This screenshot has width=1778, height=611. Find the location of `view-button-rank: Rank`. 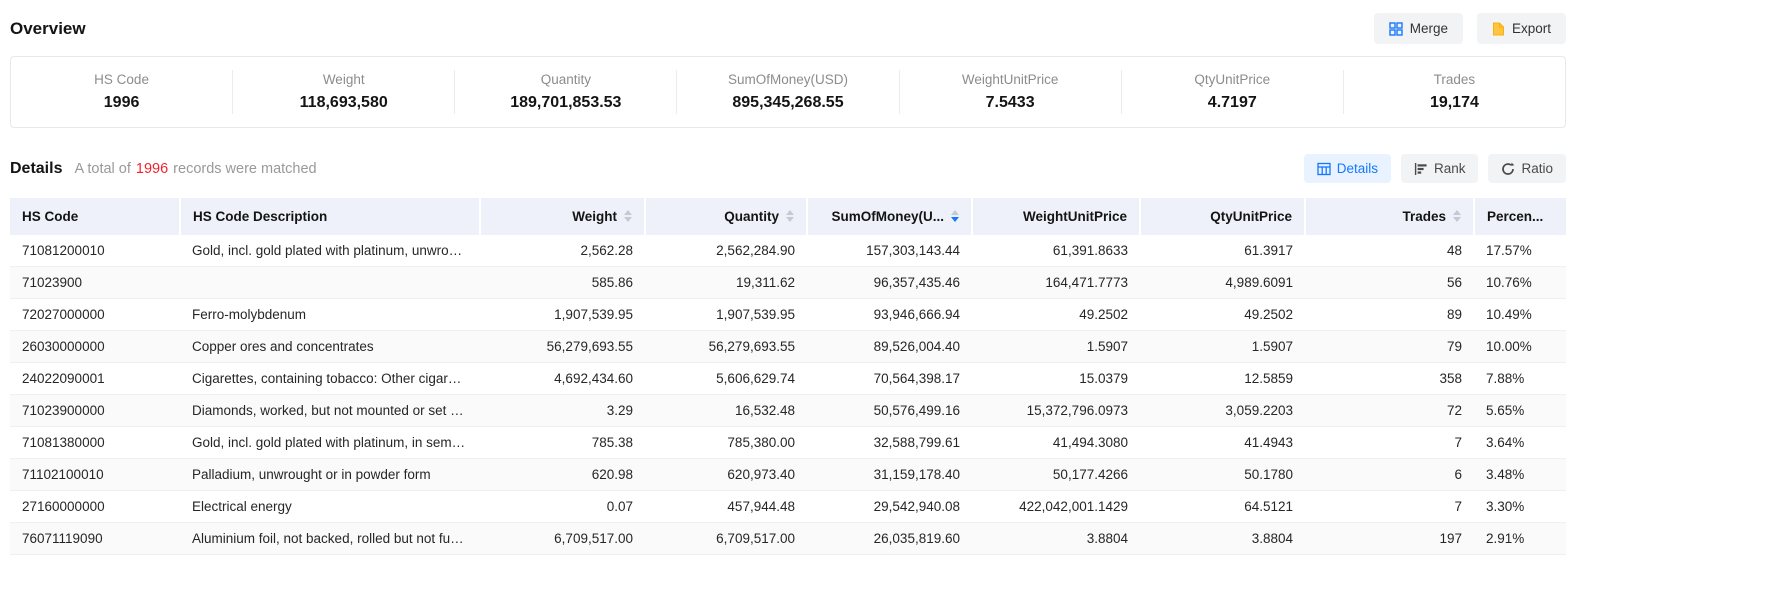

view-button-rank: Rank is located at coordinates (1439, 168).